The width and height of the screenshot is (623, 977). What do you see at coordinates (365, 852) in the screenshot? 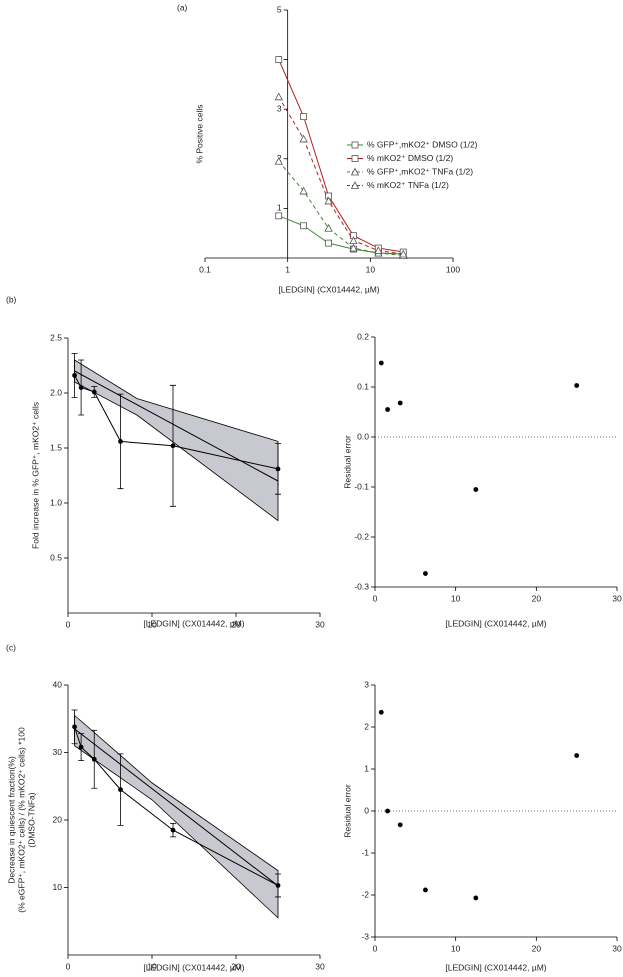
I see `y-tick-label: -1` at bounding box center [365, 852].